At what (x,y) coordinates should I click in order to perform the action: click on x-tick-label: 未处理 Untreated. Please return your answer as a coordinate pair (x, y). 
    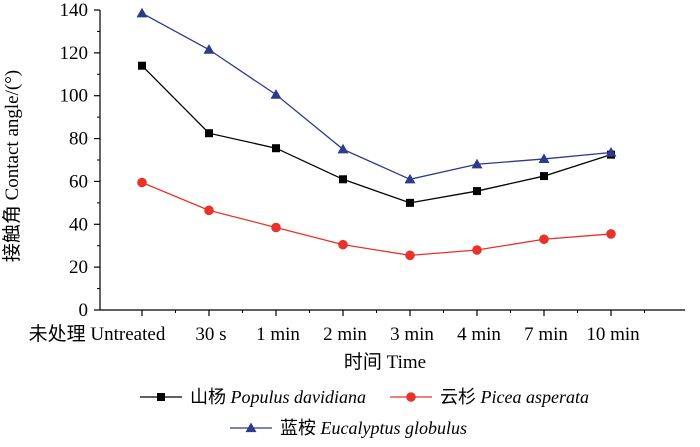
    Looking at the image, I should click on (97, 334).